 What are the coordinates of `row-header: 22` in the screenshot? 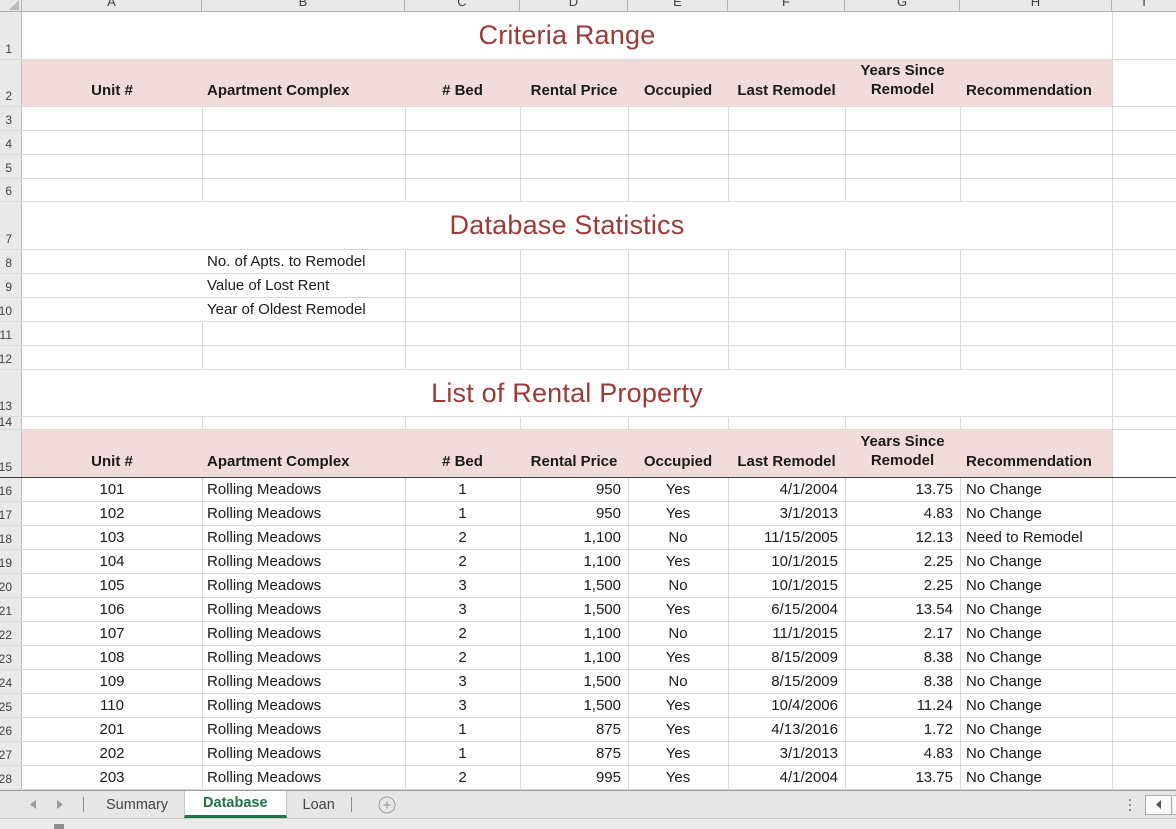 It's located at (11, 633).